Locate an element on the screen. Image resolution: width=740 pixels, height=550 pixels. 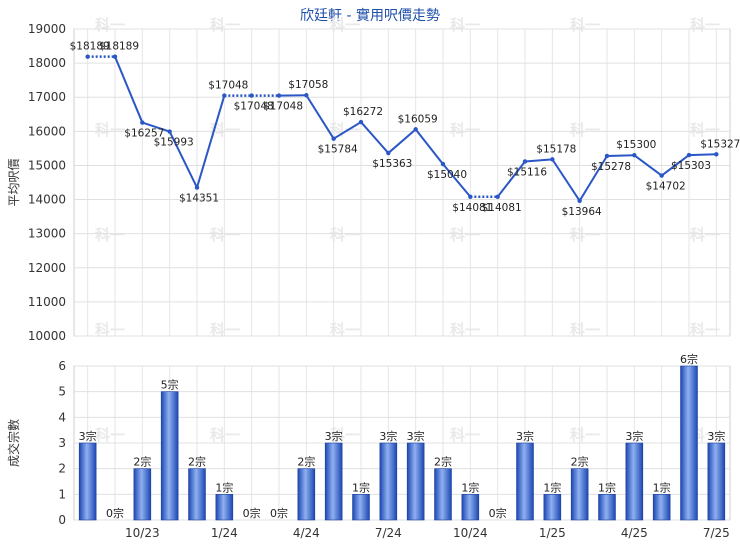
price-data-label: $15040 is located at coordinates (447, 175).